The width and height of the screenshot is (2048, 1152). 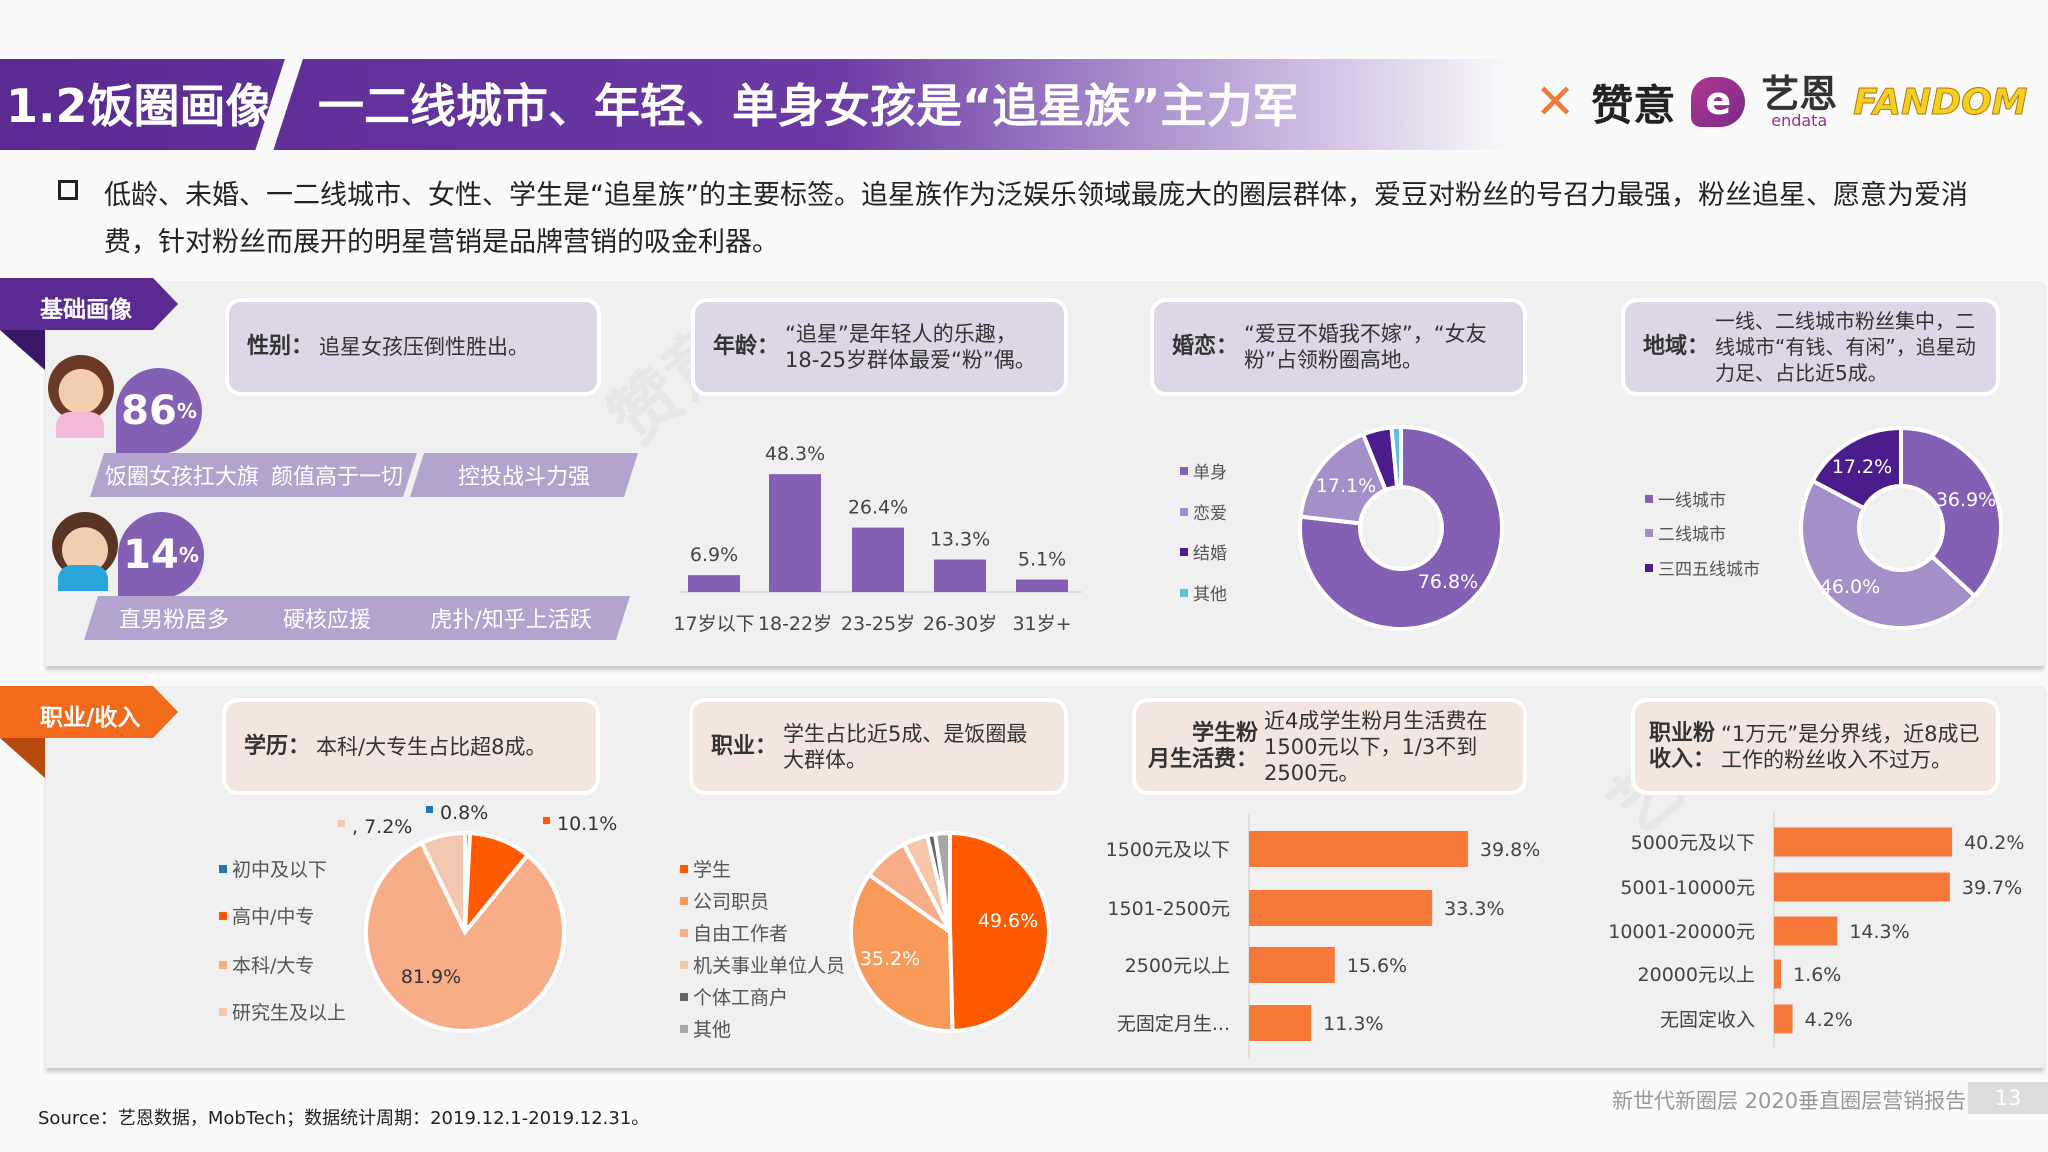 What do you see at coordinates (511, 618) in the screenshot?
I see `male-tag: 虎扑/知乎上活跃` at bounding box center [511, 618].